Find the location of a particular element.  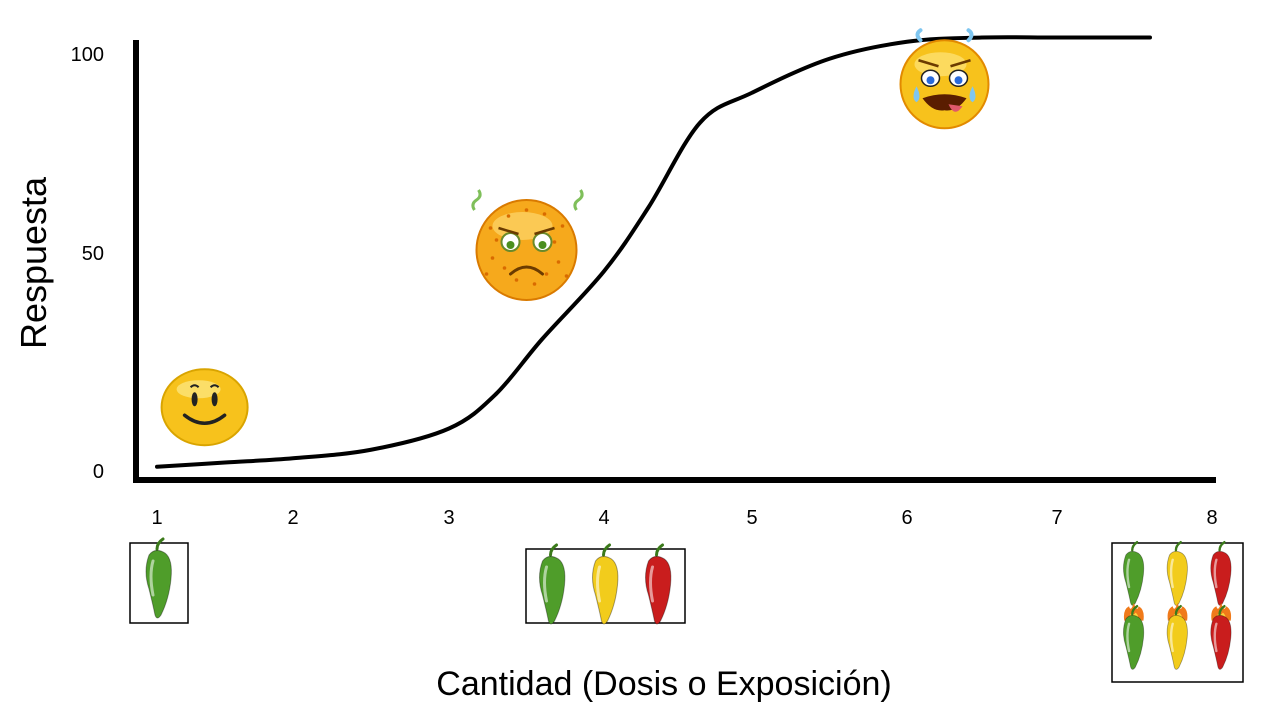

happy-face-icon is located at coordinates (204, 407).